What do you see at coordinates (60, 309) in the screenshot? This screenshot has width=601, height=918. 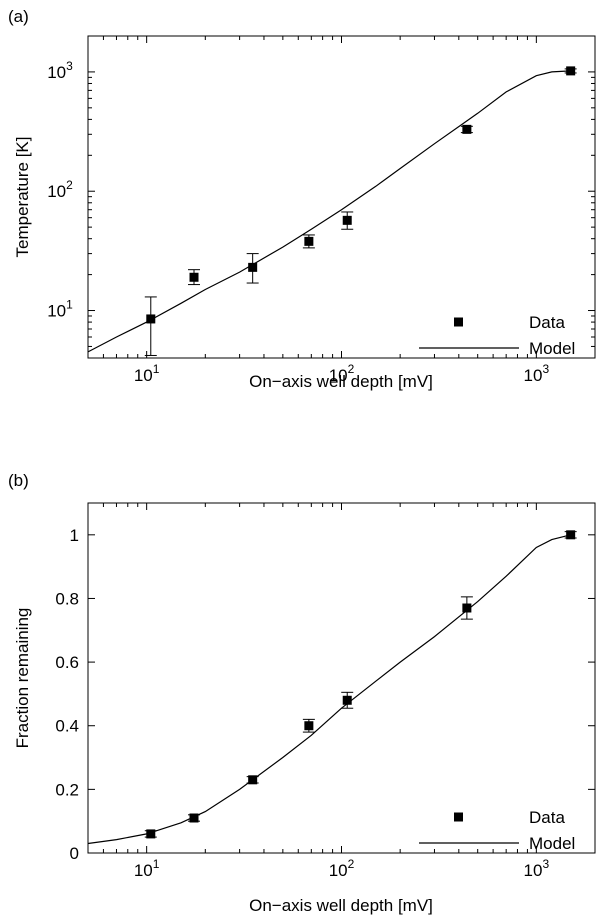 I see `y-tick-label: 10¹` at bounding box center [60, 309].